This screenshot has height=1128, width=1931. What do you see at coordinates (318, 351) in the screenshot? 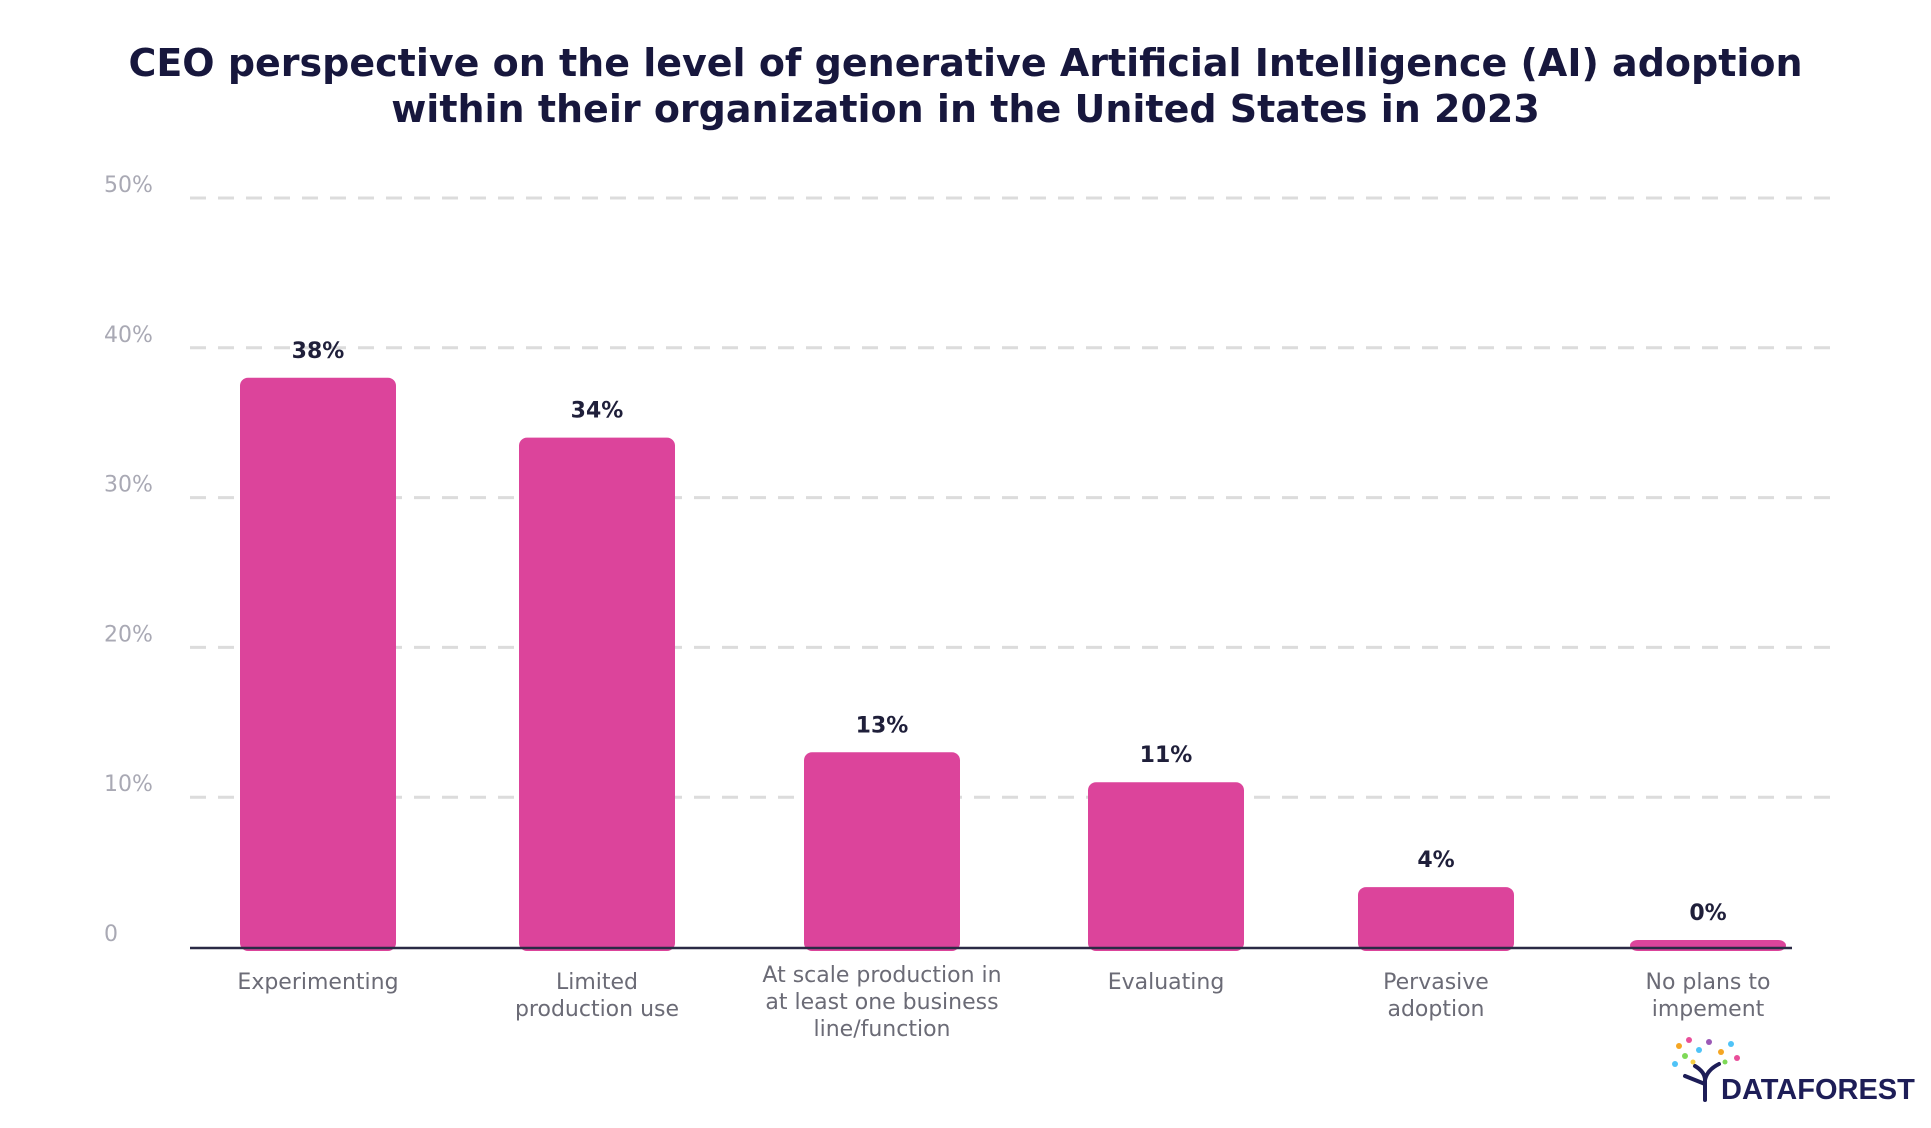
I see `data-label: 38%` at bounding box center [318, 351].